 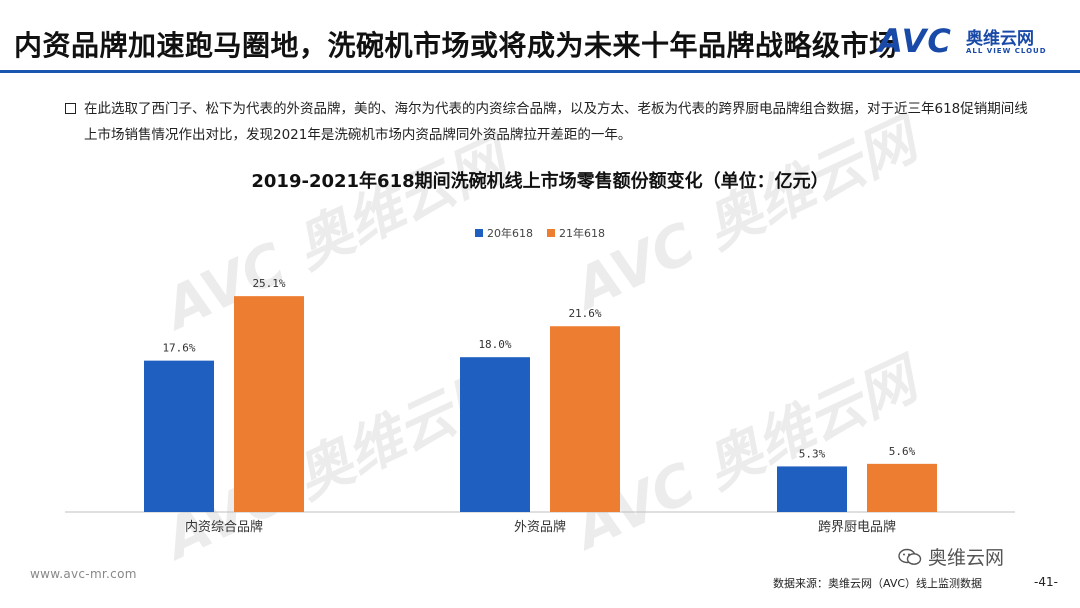 What do you see at coordinates (1046, 582) in the screenshot?
I see `page-number: -41-` at bounding box center [1046, 582].